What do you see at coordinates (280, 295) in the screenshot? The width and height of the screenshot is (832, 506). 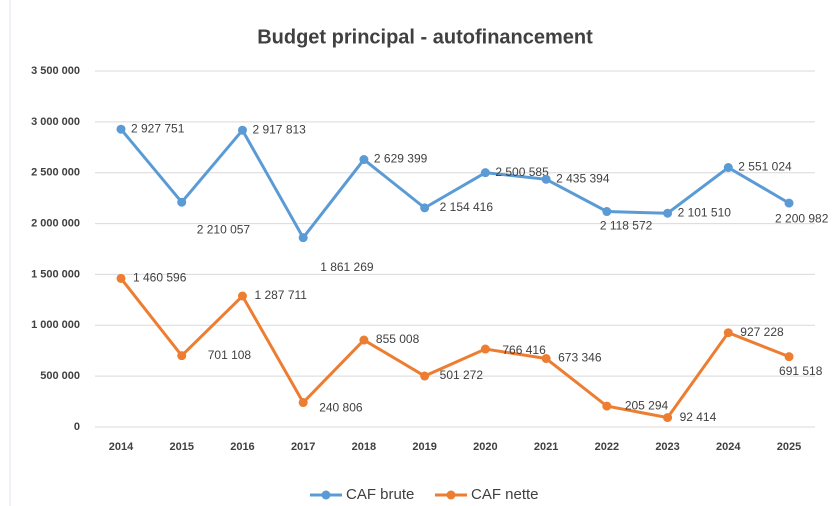 I see `data-label: 1 287 711` at bounding box center [280, 295].